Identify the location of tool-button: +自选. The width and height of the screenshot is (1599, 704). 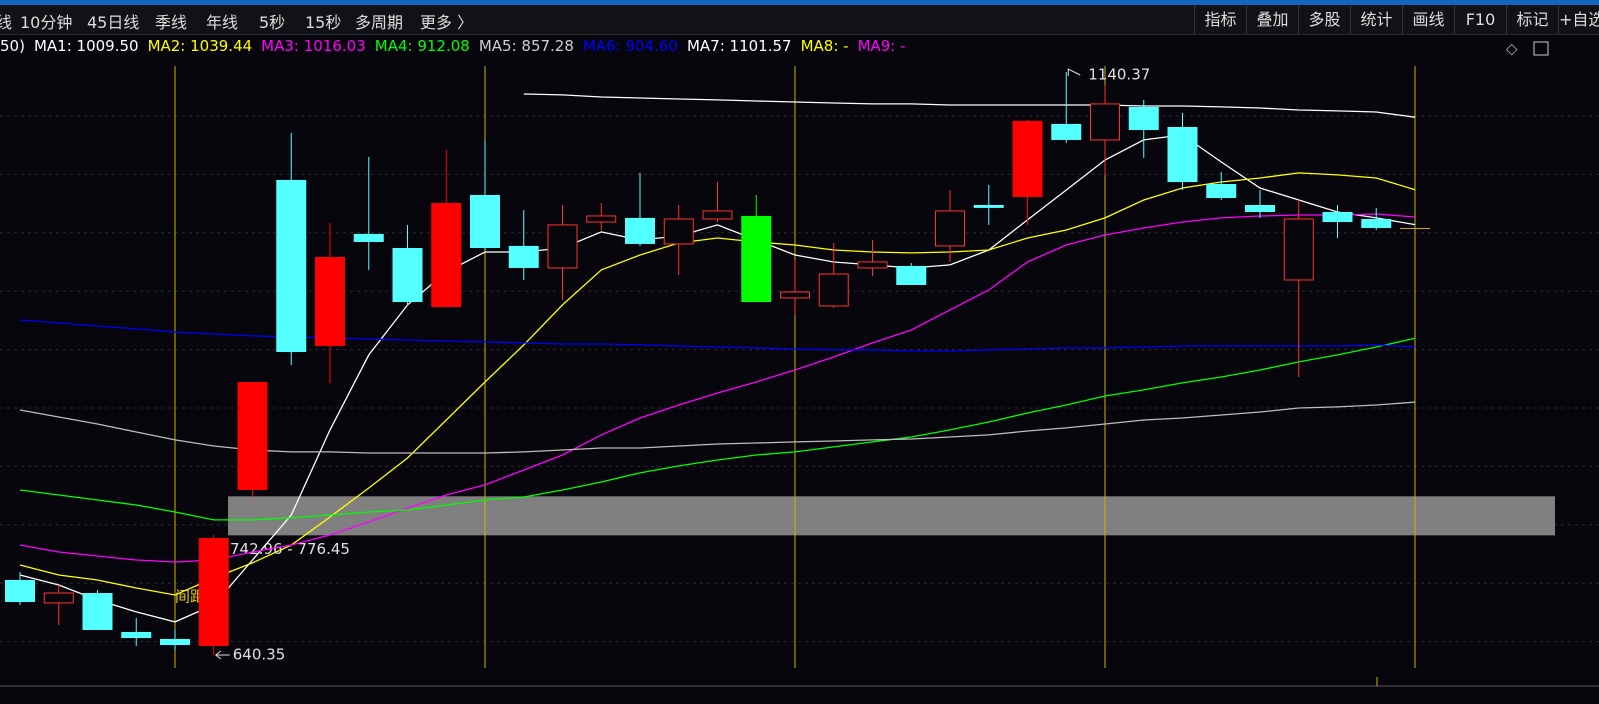
(1578, 19).